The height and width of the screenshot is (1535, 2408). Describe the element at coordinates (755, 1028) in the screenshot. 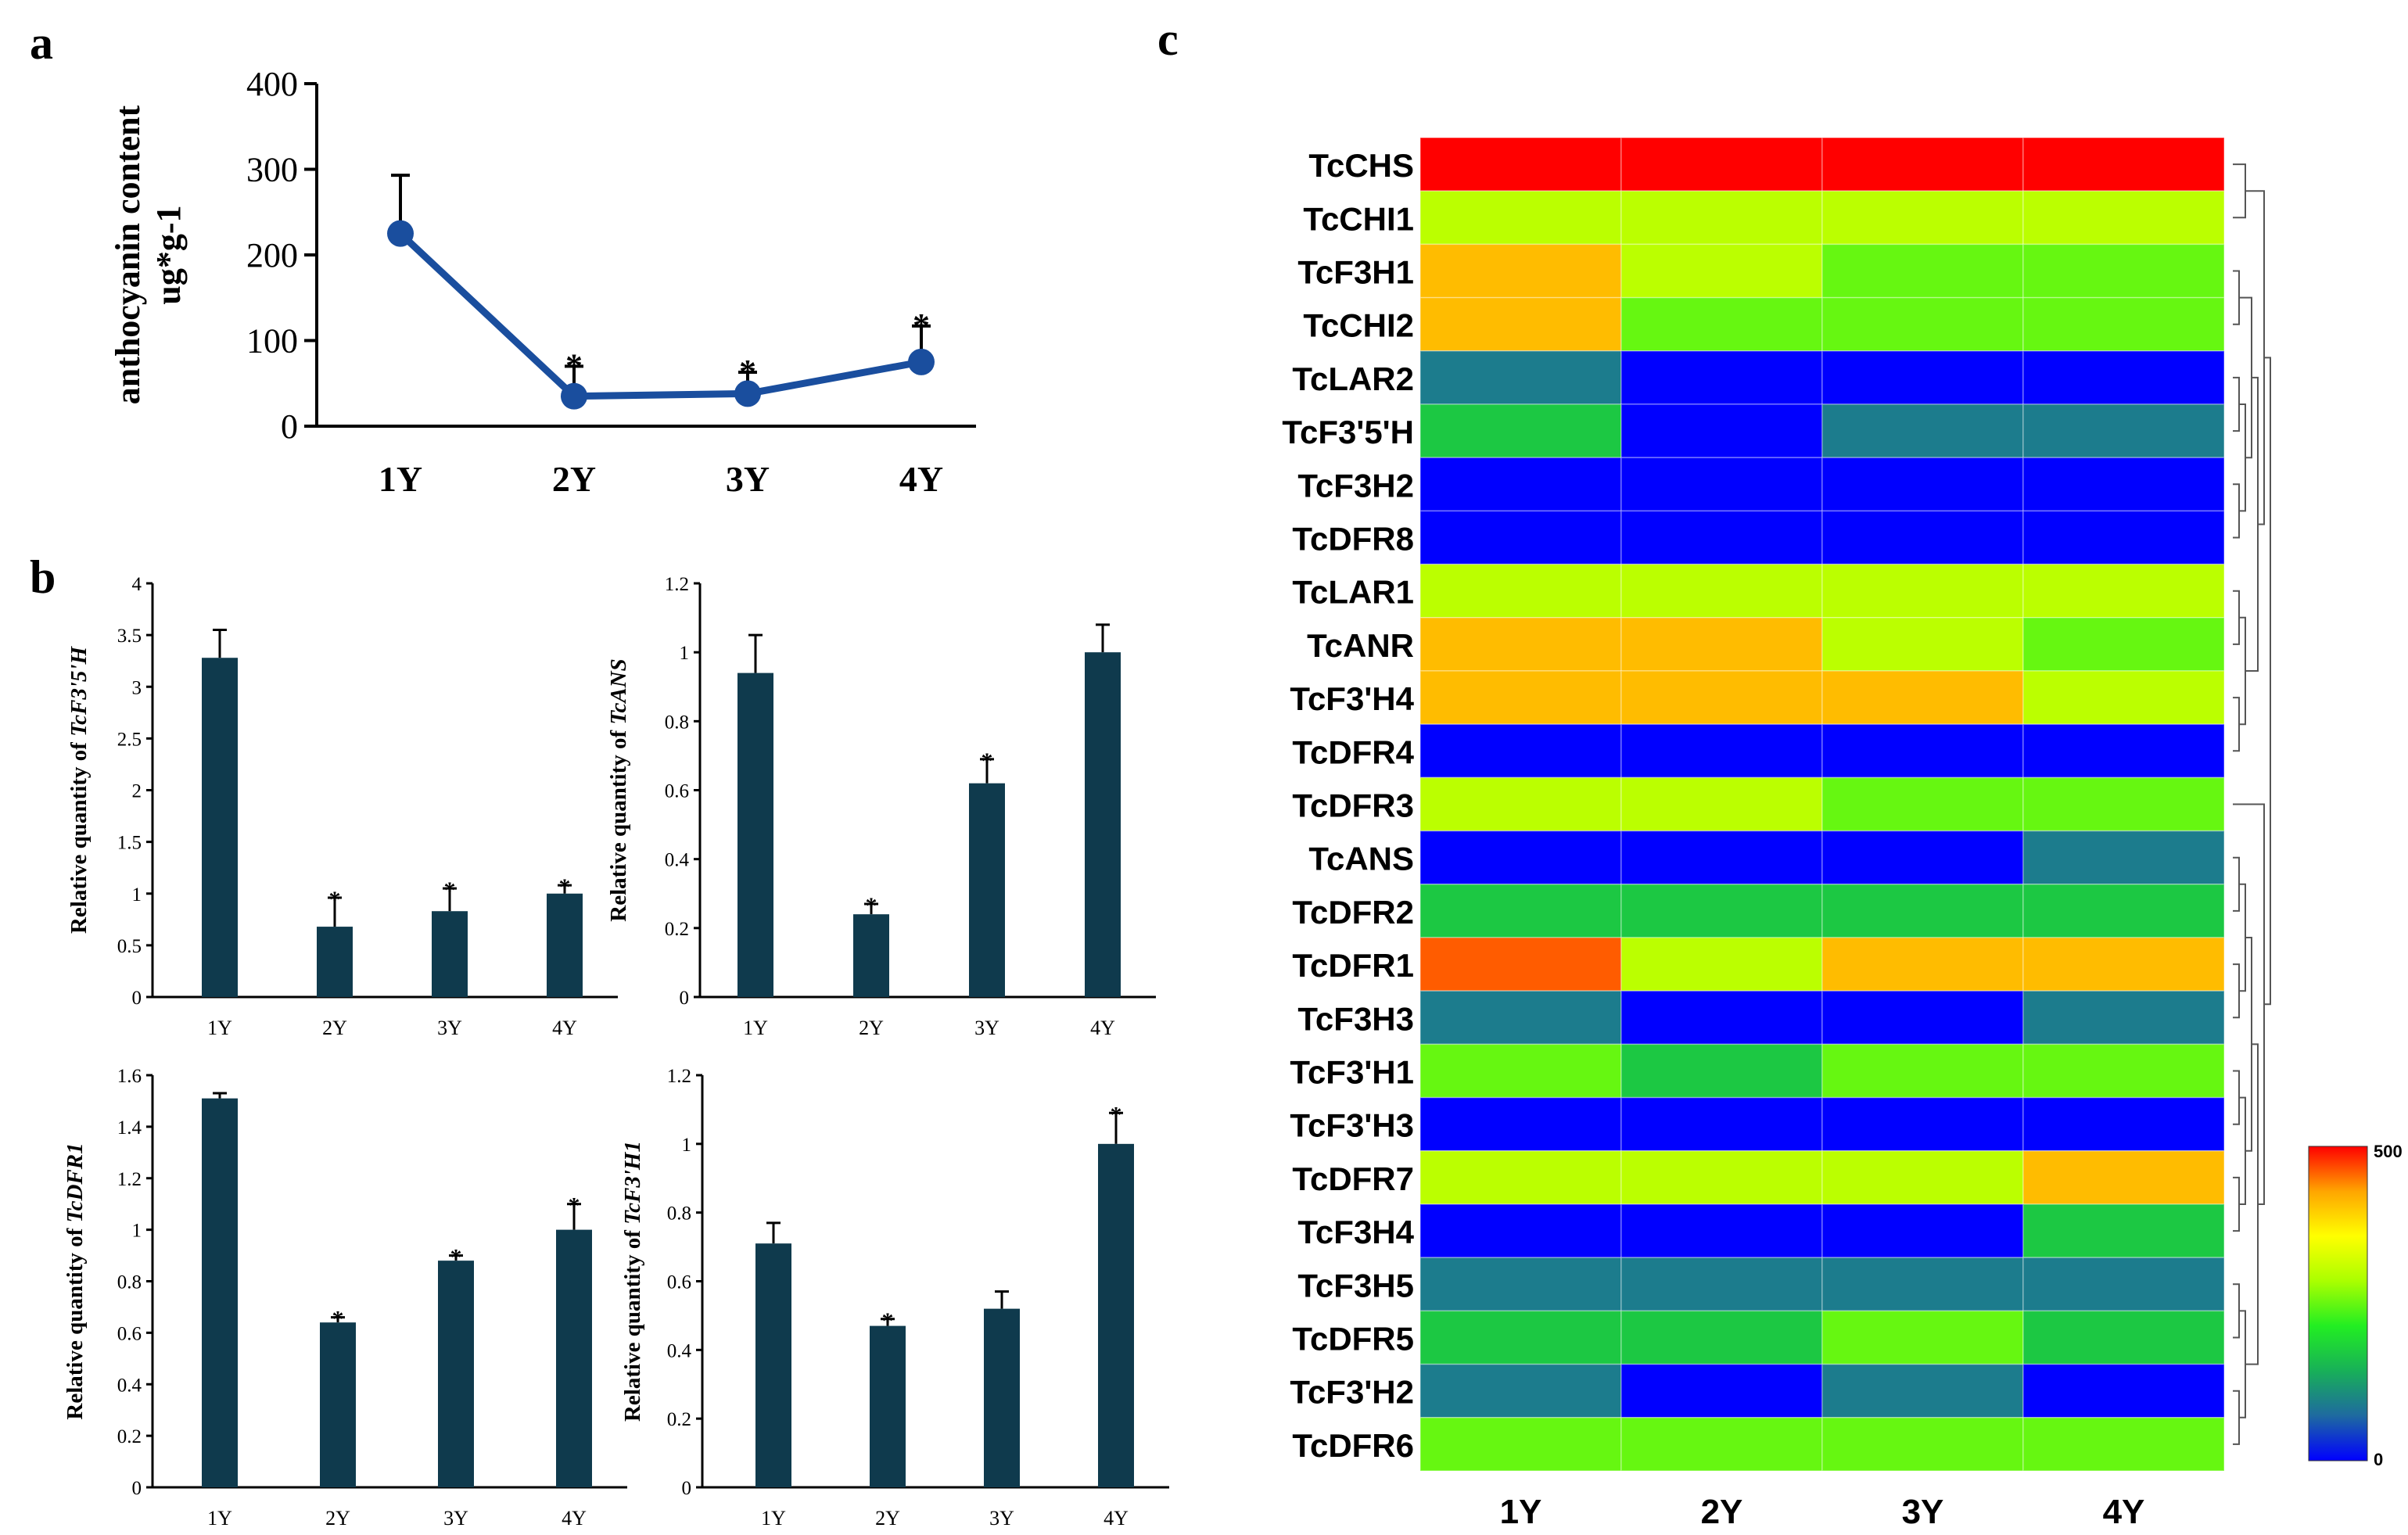

I see `x-tick-label: 1Y` at that location.